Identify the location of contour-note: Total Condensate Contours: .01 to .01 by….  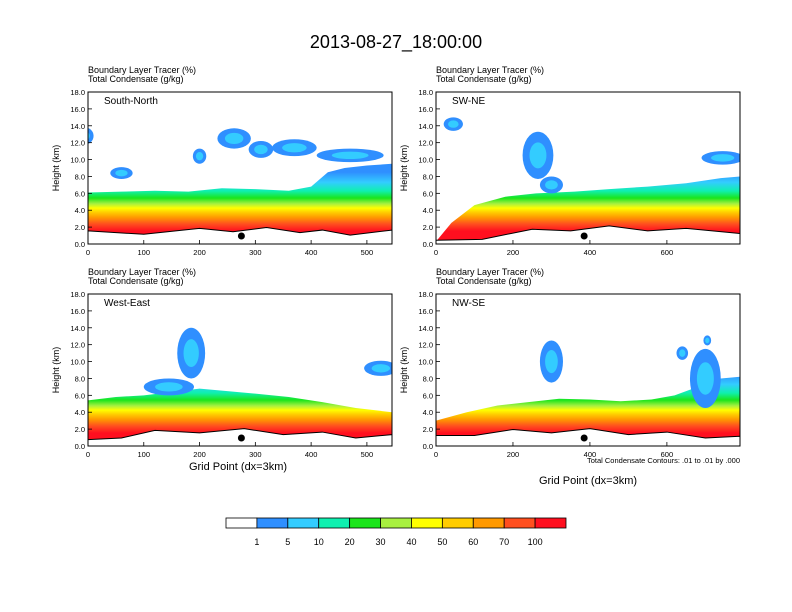
(663, 460).